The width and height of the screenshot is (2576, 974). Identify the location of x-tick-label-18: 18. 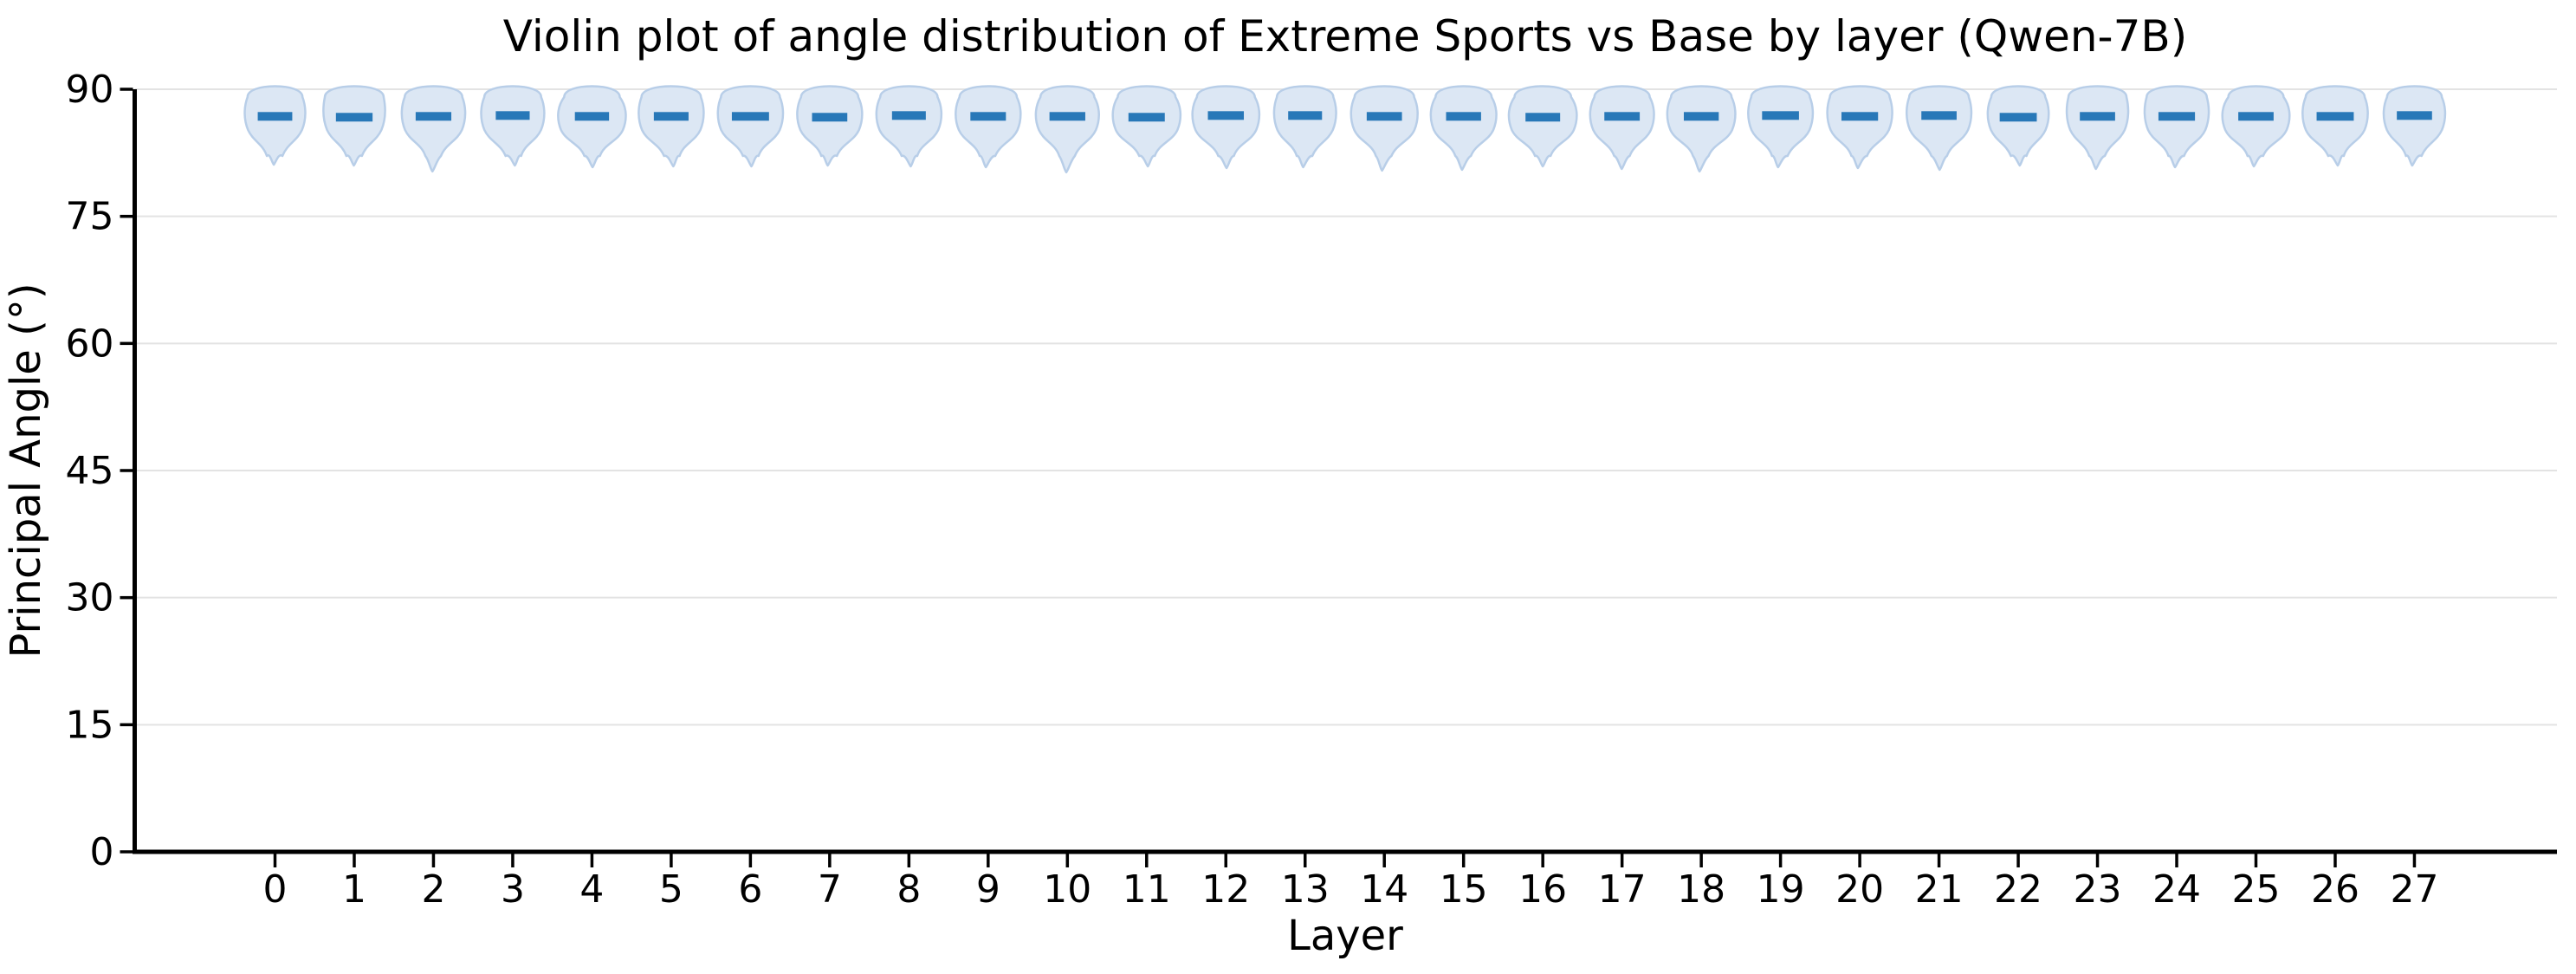
(1701, 889).